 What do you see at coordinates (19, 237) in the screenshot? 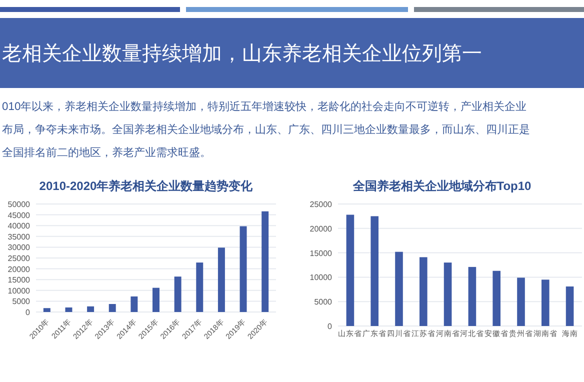
I see `y-tick-label: 35000` at bounding box center [19, 237].